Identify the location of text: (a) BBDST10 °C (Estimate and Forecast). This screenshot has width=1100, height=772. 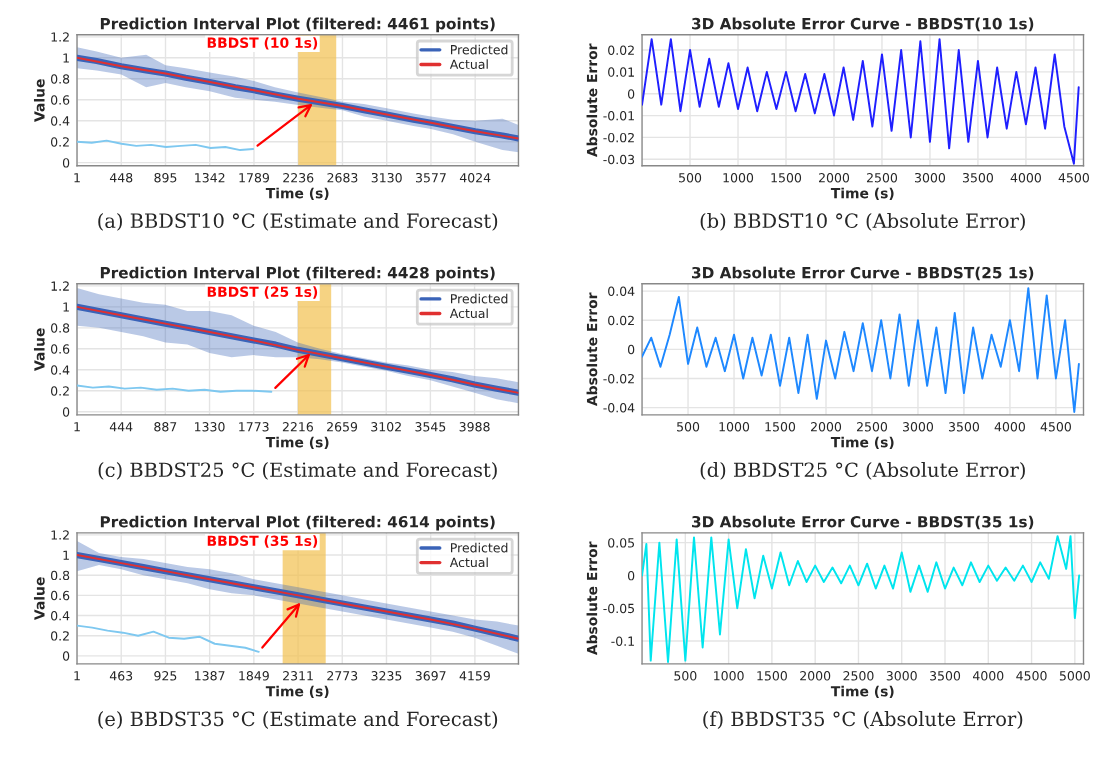
(298, 222).